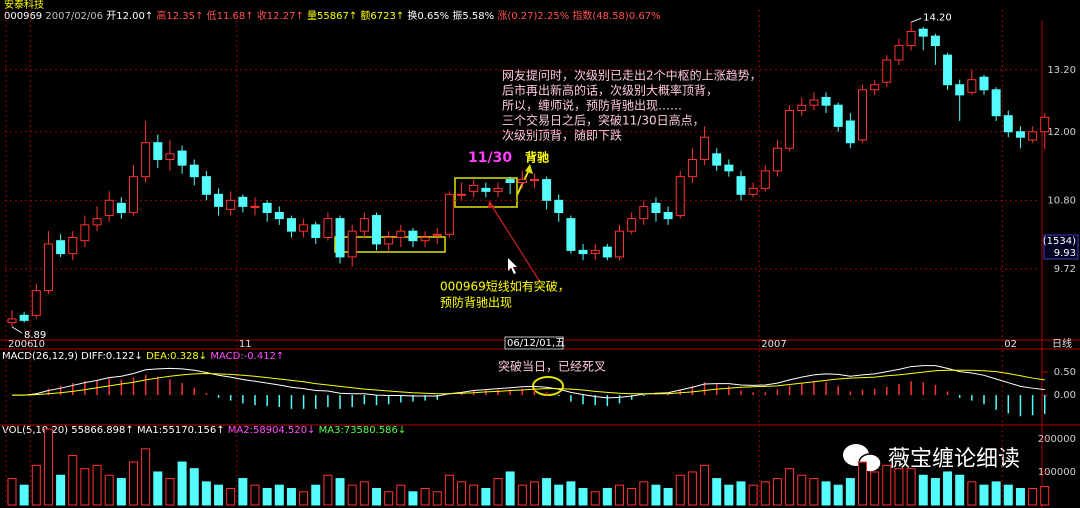 This screenshot has height=508, width=1080. What do you see at coordinates (1062, 343) in the screenshot?
I see `period-label: 日线` at bounding box center [1062, 343].